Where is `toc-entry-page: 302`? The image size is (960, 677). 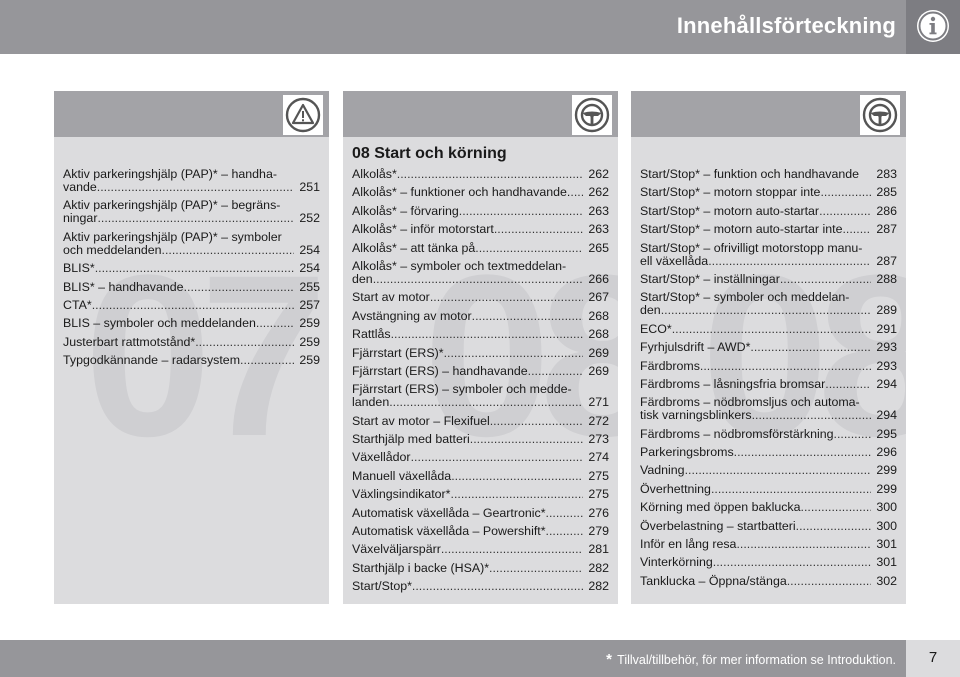
toc-entry-page: 302 is located at coordinates (886, 580).